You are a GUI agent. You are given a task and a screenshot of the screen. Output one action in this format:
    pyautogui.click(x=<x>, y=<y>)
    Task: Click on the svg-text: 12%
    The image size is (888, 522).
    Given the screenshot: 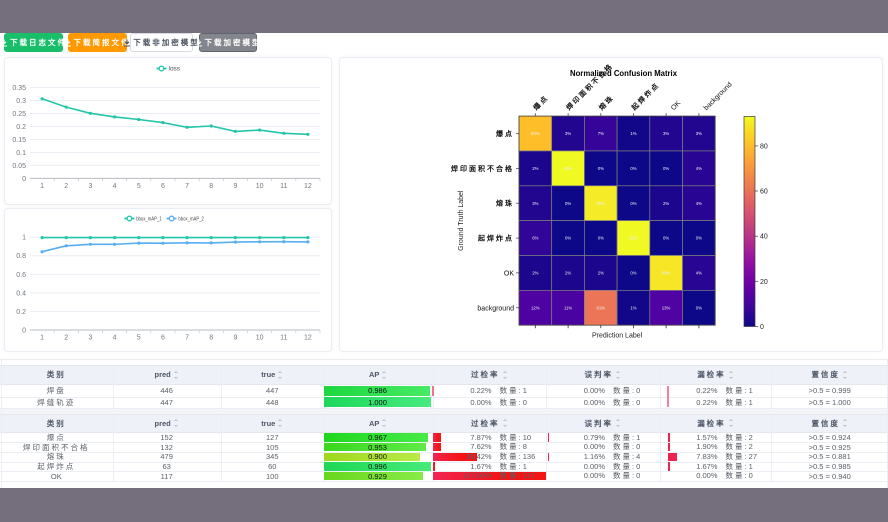 What is the action you would take?
    pyautogui.click(x=535, y=307)
    